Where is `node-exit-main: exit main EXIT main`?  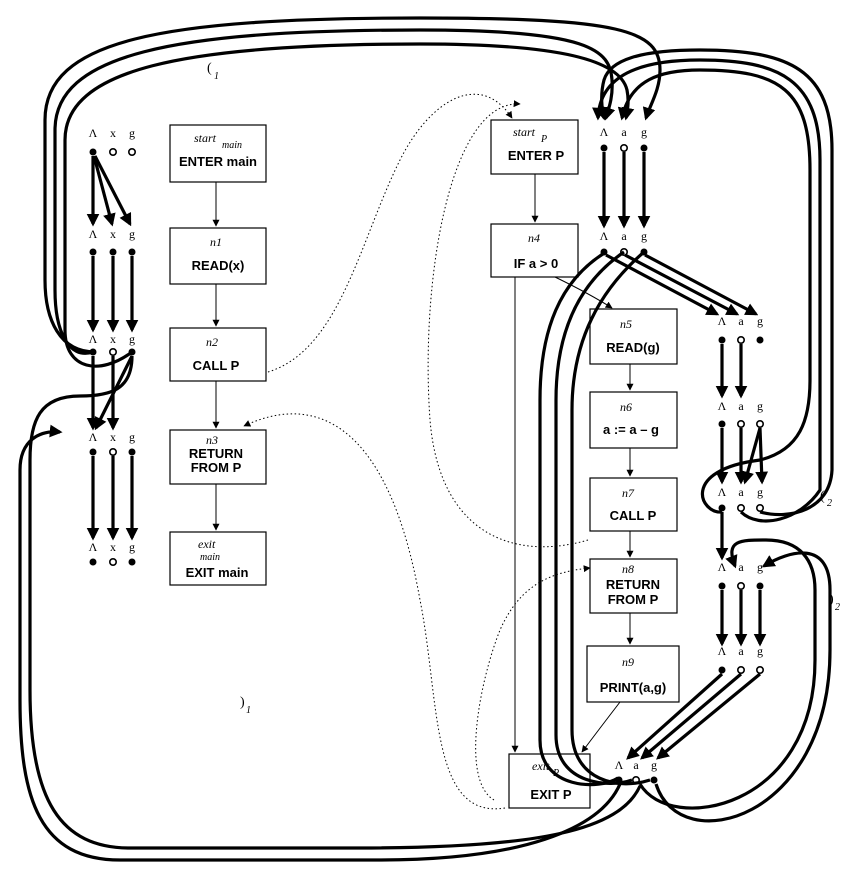
node-exit-main: exit main EXIT main is located at coordinates (218, 558).